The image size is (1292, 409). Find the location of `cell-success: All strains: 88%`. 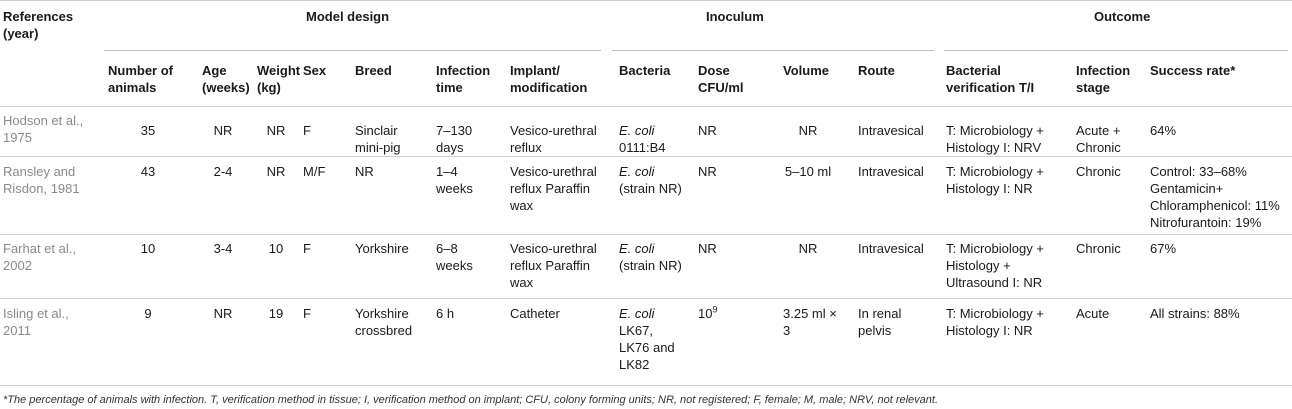

cell-success: All strains: 88% is located at coordinates (1195, 313).